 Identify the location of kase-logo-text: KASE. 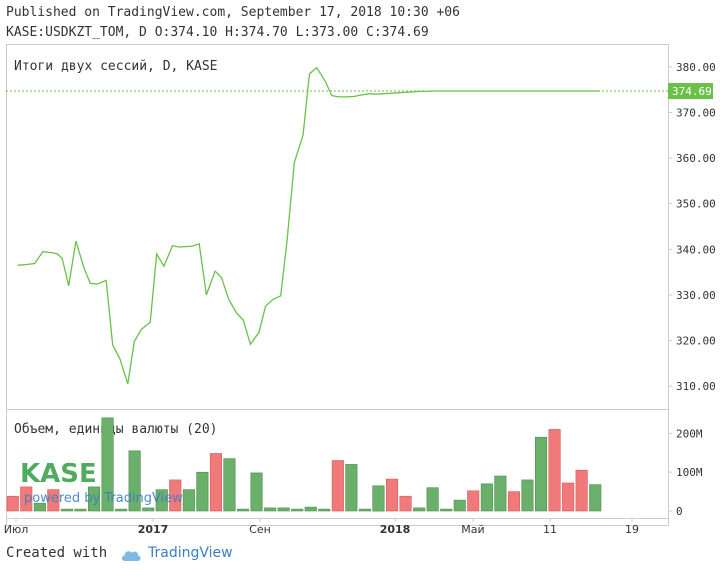
(58, 474).